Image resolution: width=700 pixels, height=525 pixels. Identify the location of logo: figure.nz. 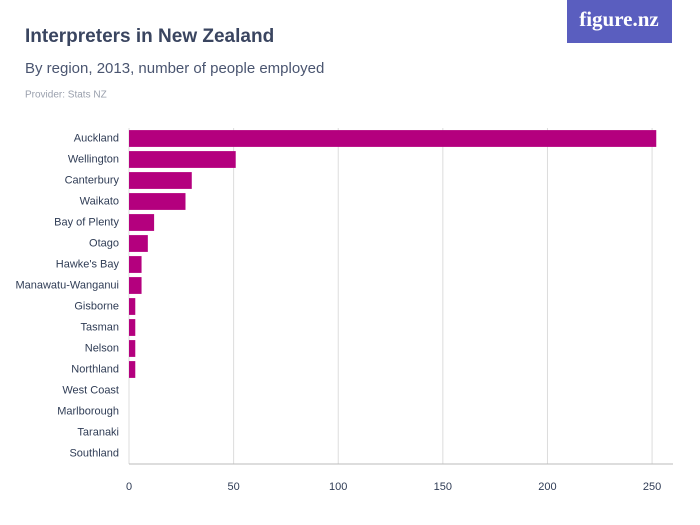
(619, 19).